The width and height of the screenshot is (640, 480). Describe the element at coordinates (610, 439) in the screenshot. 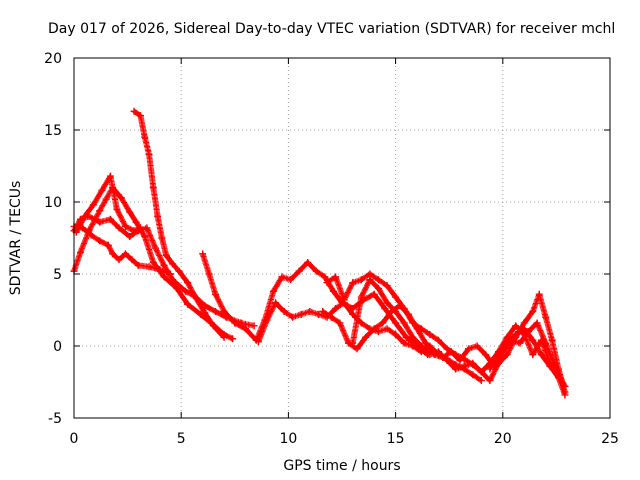

I see `x-tick-label: 25` at that location.